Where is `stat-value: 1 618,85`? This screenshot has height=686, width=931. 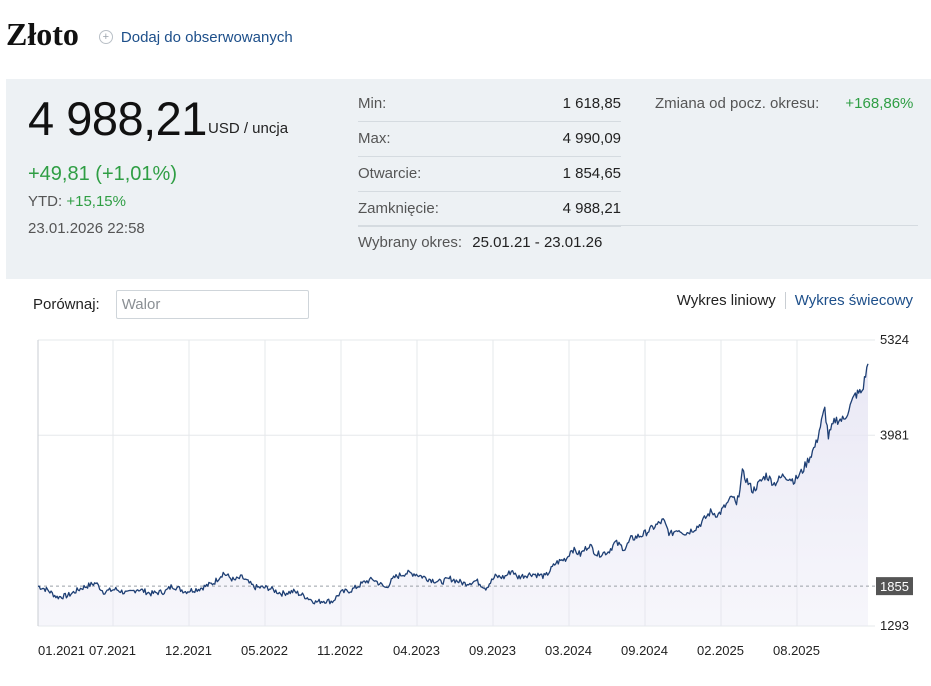
stat-value: 1 618,85 is located at coordinates (591, 103).